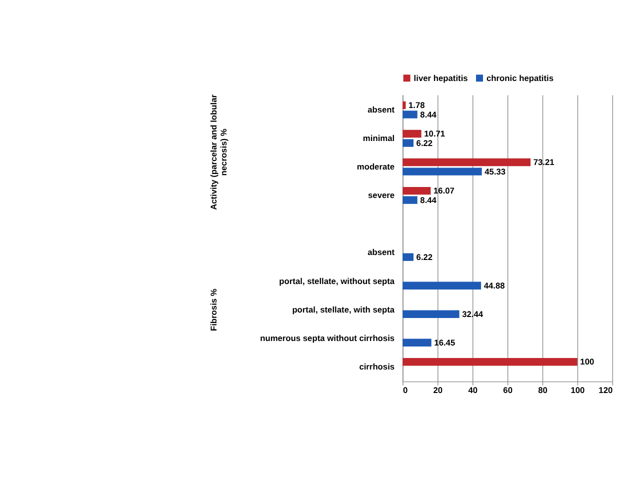  What do you see at coordinates (378, 138) in the screenshot?
I see `y-tick-label: minimal` at bounding box center [378, 138].